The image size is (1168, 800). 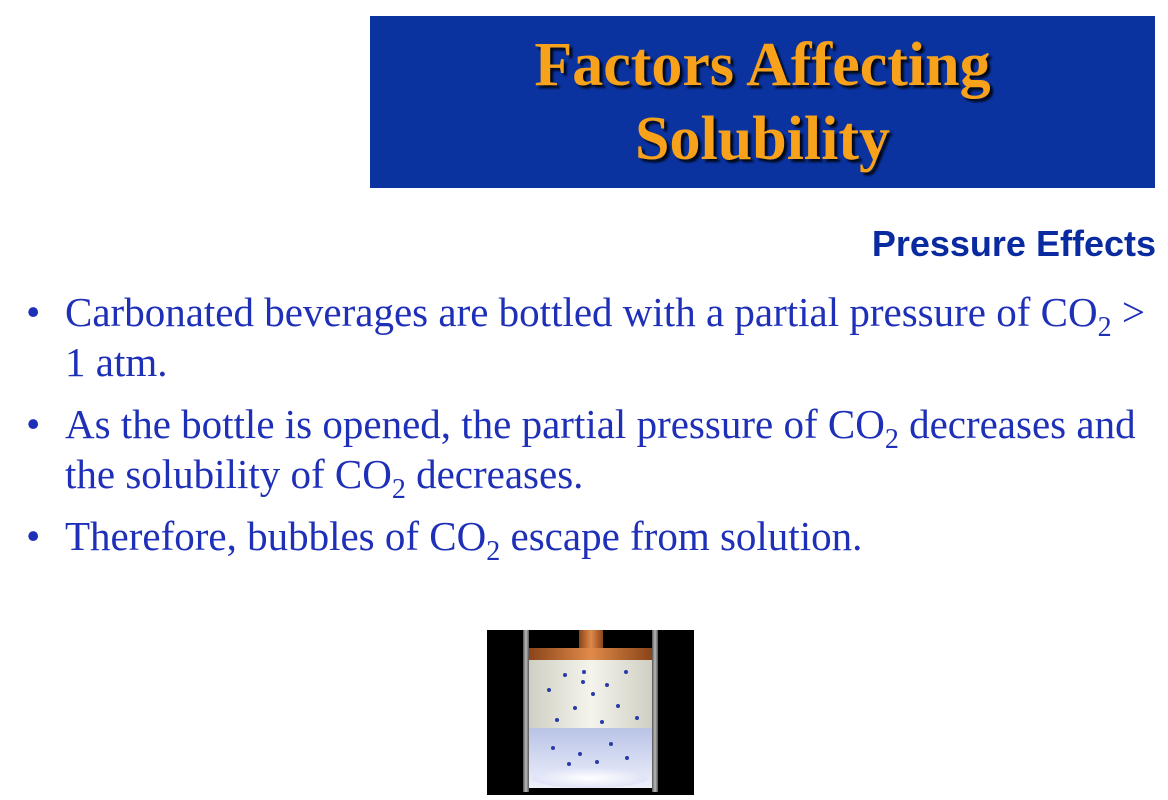 I want to click on text-run: Therefore, bubbles of CO, so click(x=276, y=536).